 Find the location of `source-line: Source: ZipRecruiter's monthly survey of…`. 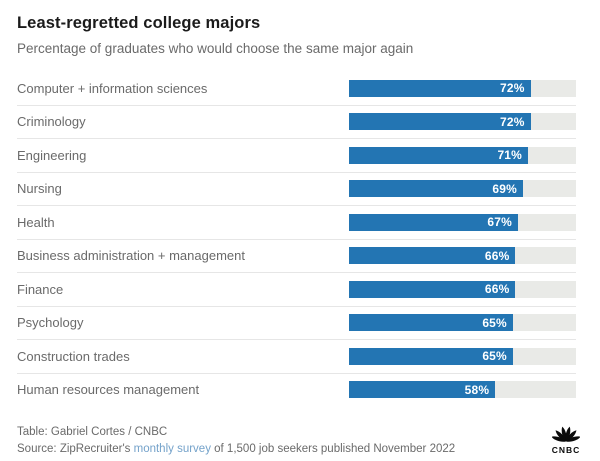

source-line: Source: ZipRecruiter's monthly survey of… is located at coordinates (236, 449).